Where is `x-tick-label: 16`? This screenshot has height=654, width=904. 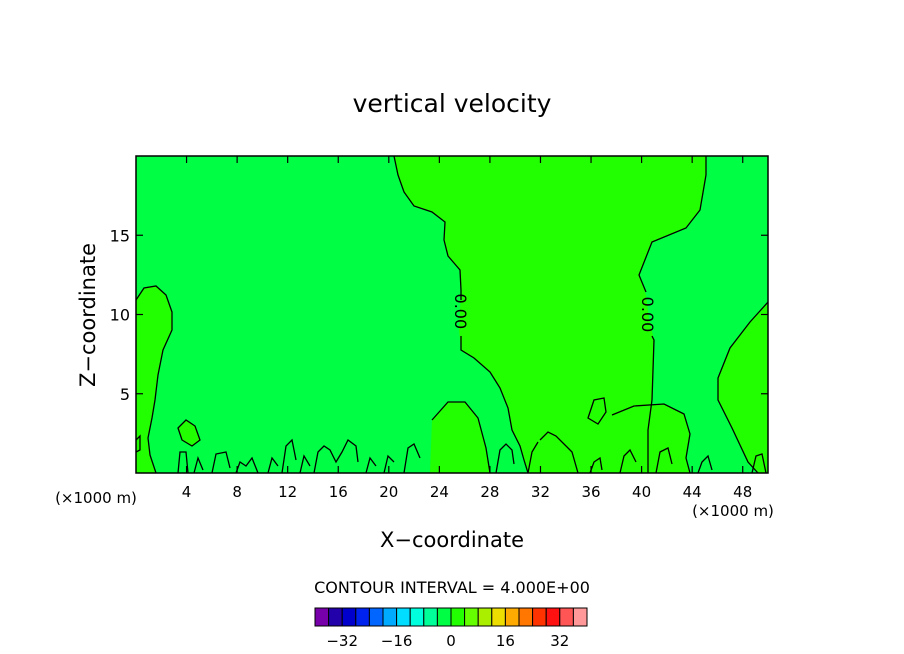 x-tick-label: 16 is located at coordinates (338, 492).